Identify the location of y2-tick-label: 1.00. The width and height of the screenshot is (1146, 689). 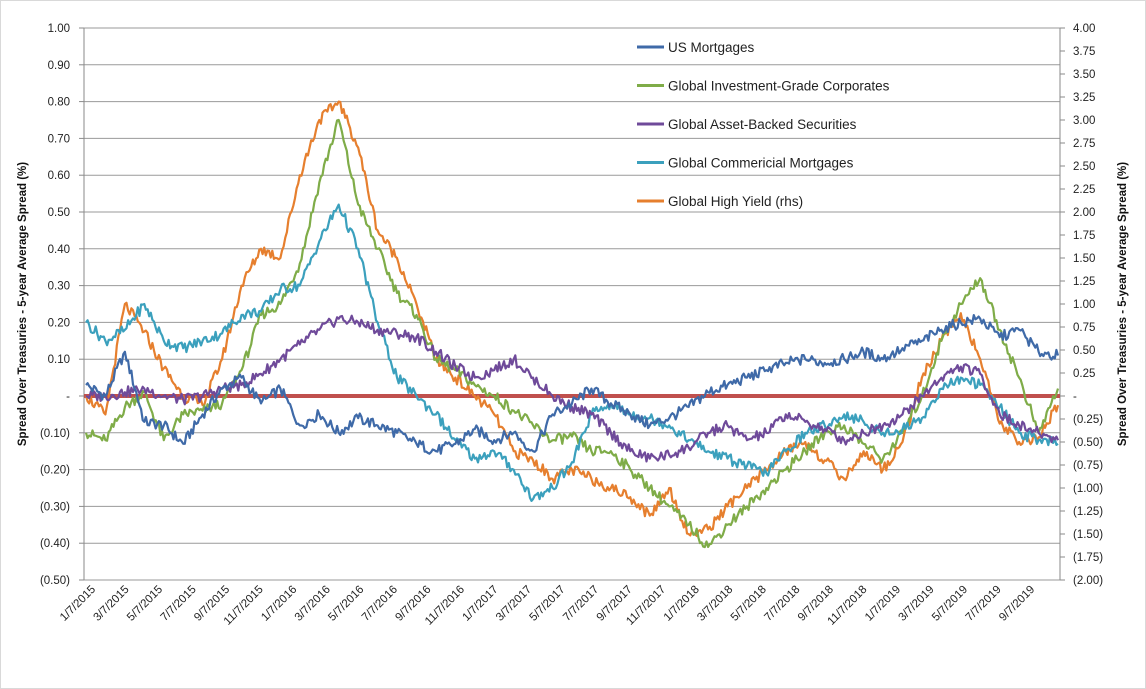
(1084, 305).